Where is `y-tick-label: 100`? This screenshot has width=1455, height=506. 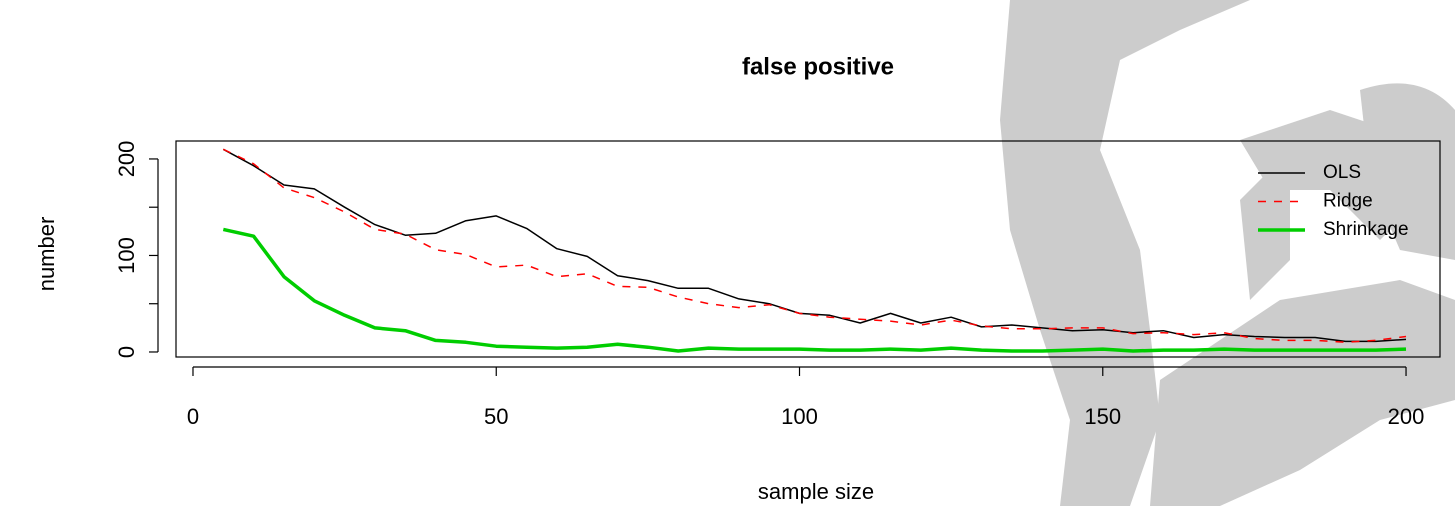
y-tick-label: 100 is located at coordinates (126, 255).